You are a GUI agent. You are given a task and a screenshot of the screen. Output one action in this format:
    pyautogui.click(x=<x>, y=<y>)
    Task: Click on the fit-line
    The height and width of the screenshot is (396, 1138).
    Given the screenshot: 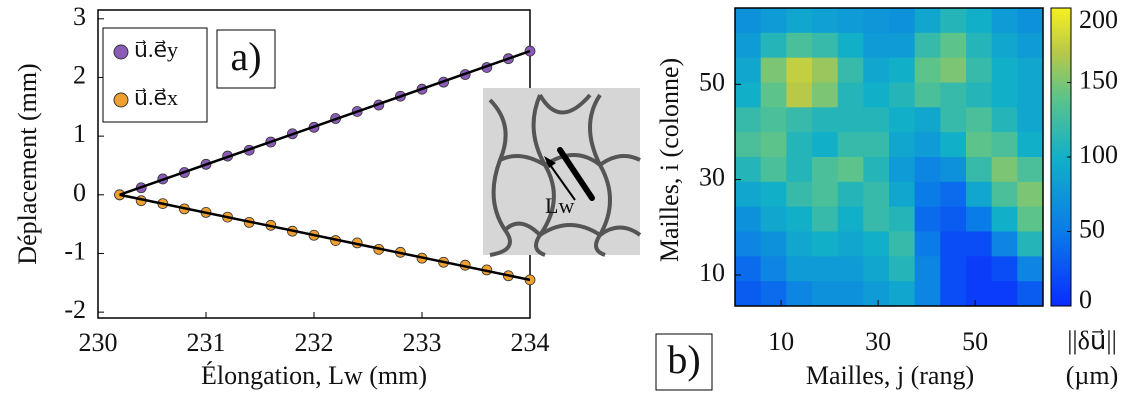 What is the action you would take?
    pyautogui.click(x=325, y=237)
    